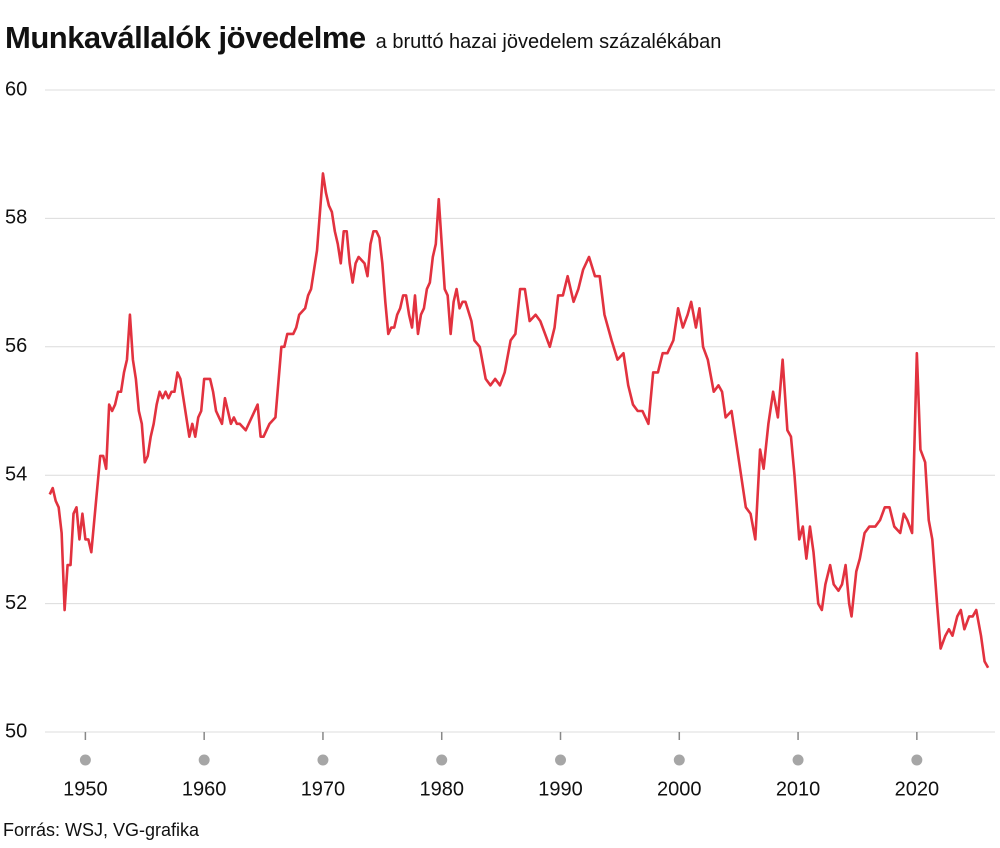 The height and width of the screenshot is (848, 1000). I want to click on y-tick-label: 58, so click(16, 218).